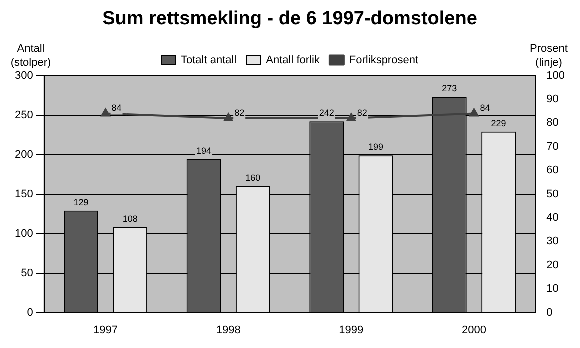 This screenshot has width=580, height=348. What do you see at coordinates (552, 218) in the screenshot?
I see `y2-tick-label: 40` at bounding box center [552, 218].